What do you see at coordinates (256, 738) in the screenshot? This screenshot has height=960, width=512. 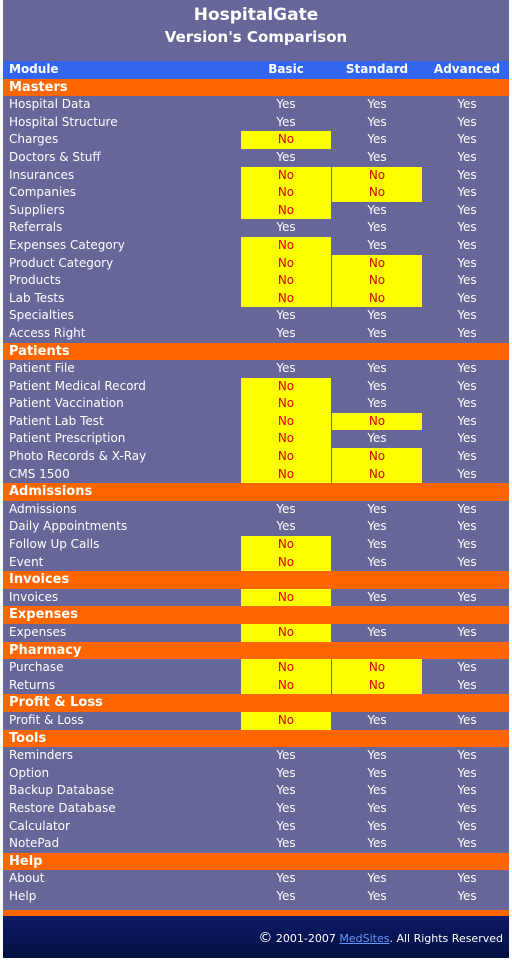 I see `section-header-row: Tools` at bounding box center [256, 738].